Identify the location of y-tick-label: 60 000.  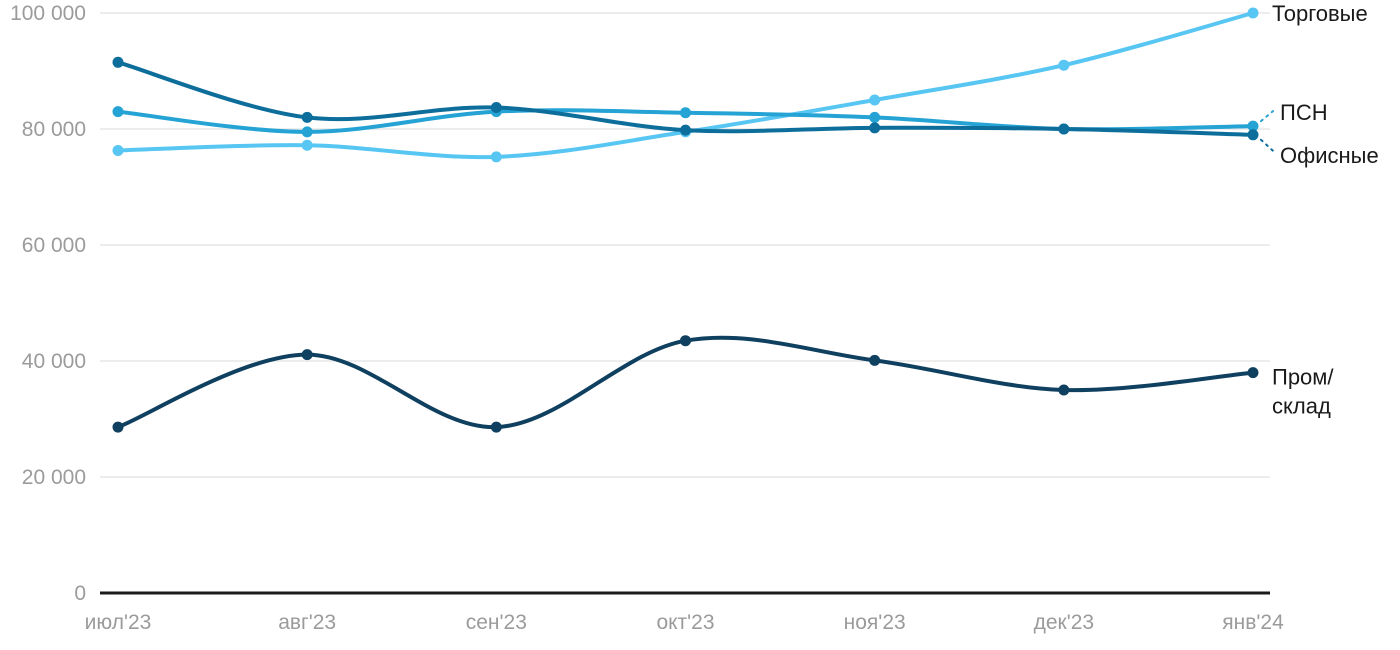
(54, 245).